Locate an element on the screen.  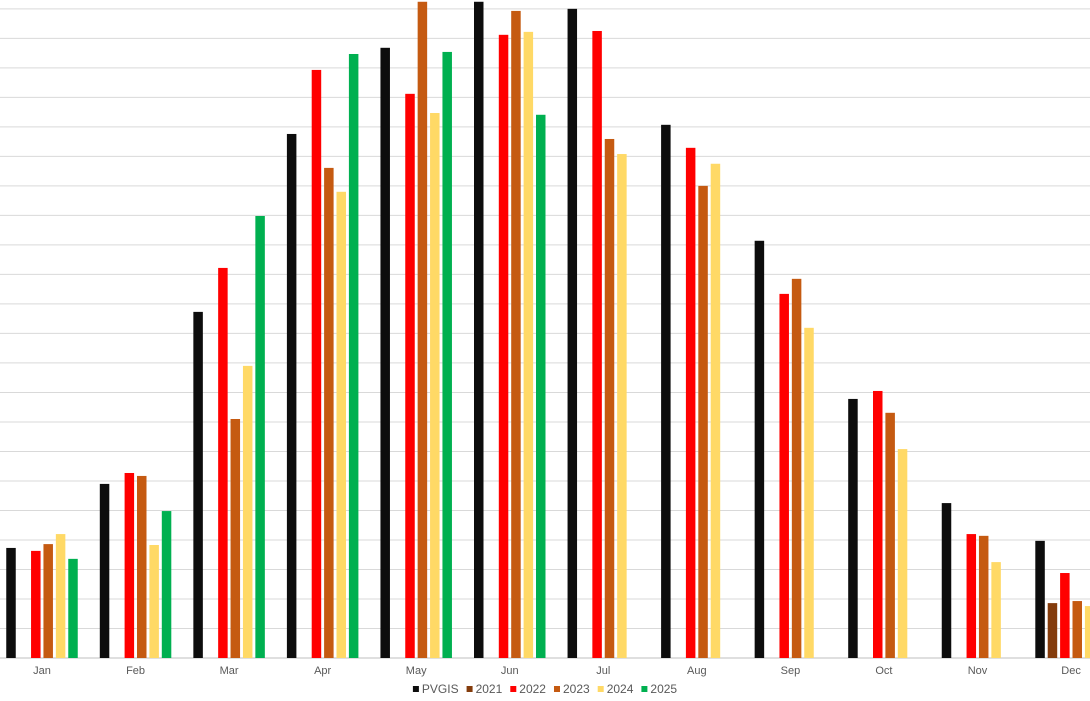
x-tick-label: Jan is located at coordinates (42, 671).